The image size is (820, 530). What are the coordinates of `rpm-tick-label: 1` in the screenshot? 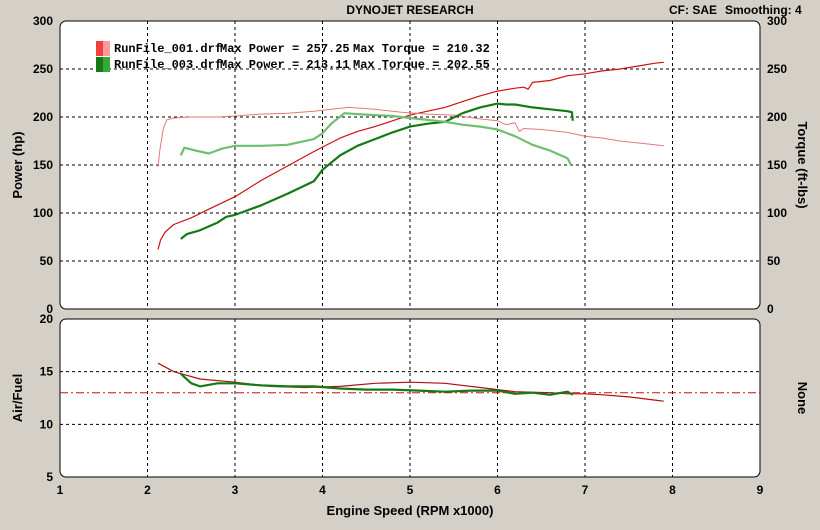 It's located at (60, 490).